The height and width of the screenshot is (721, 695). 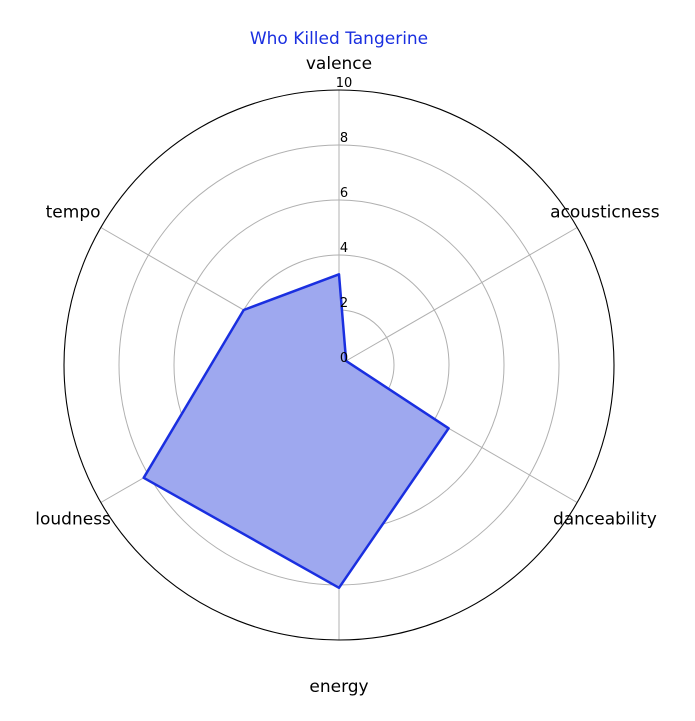 I want to click on axis-label-valence: valence, so click(x=339, y=64).